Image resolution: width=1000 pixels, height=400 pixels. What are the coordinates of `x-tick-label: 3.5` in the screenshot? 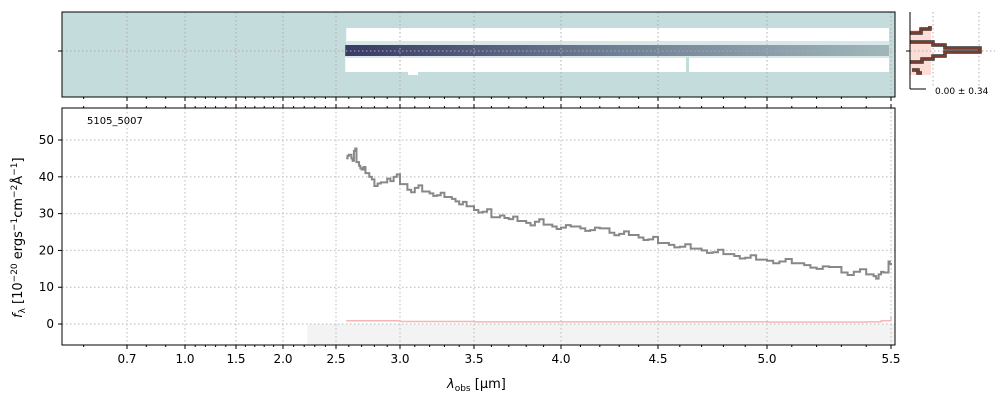 It's located at (473, 359).